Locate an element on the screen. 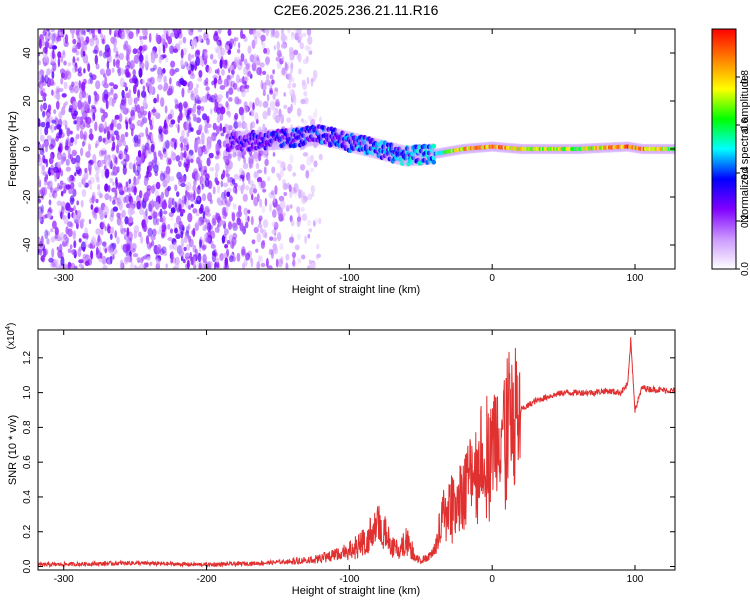  x-tick-label: 100 is located at coordinates (635, 579).